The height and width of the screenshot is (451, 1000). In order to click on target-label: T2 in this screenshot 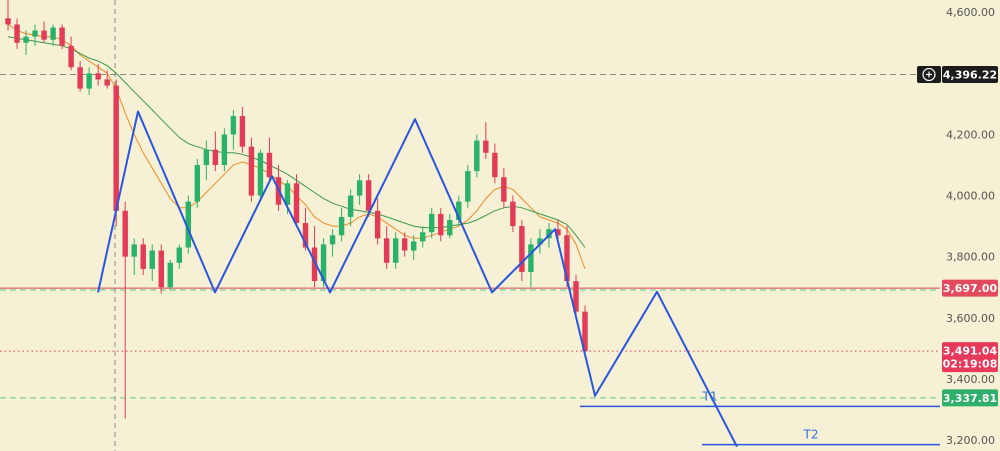, I will do `click(811, 435)`.